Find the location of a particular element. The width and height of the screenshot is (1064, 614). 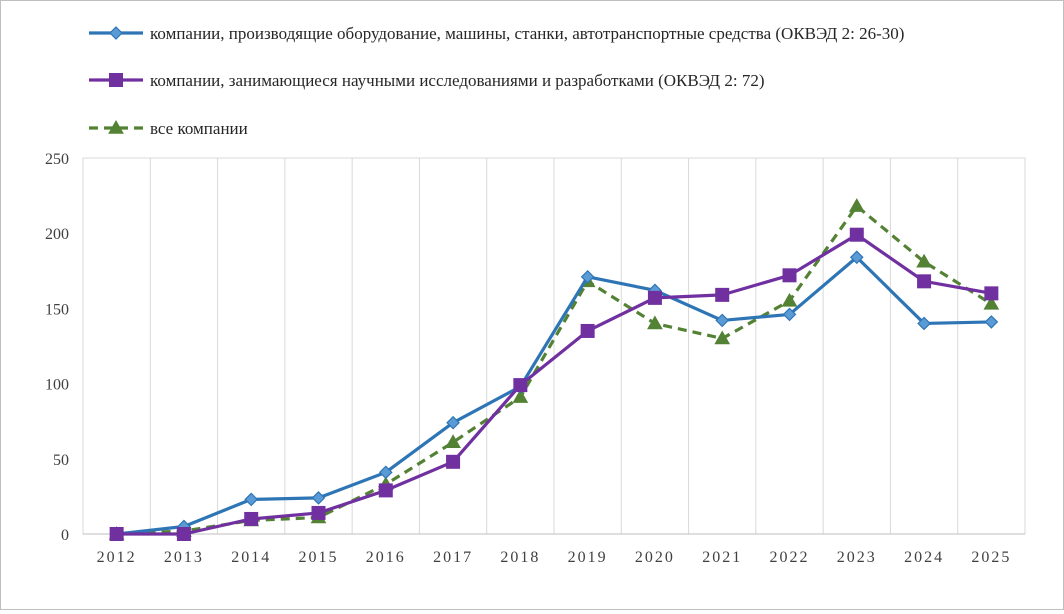

x-tick-label: 2017 is located at coordinates (453, 557).